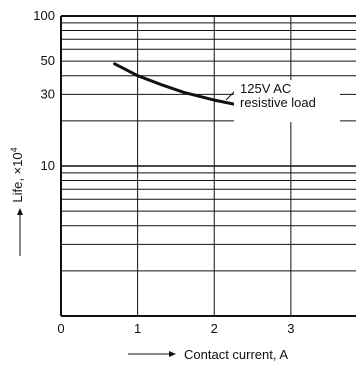  I want to click on y-tick-label: 100, so click(44, 15).